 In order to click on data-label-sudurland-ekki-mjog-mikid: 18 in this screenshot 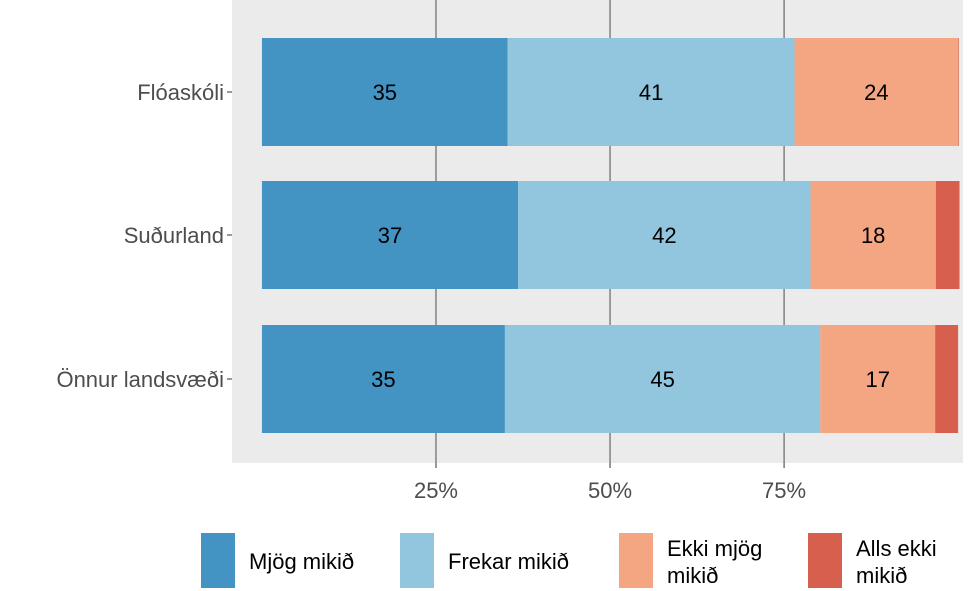, I will do `click(873, 235)`.